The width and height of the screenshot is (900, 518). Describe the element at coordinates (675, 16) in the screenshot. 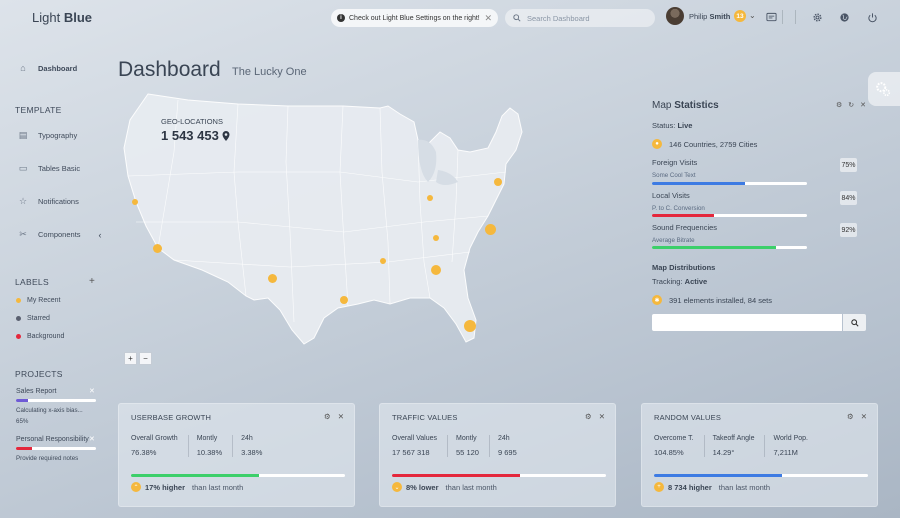

I see `avatar` at that location.